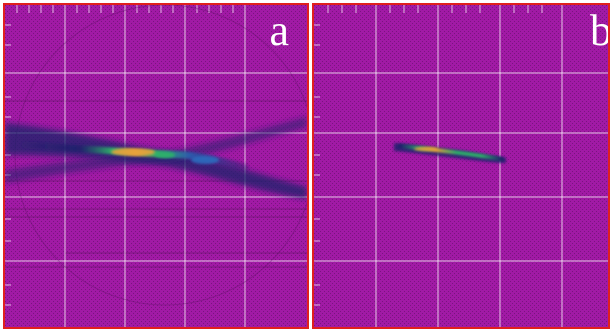 The height and width of the screenshot is (334, 610). Describe the element at coordinates (279, 30) in the screenshot. I see `panel-a-label: a` at that location.